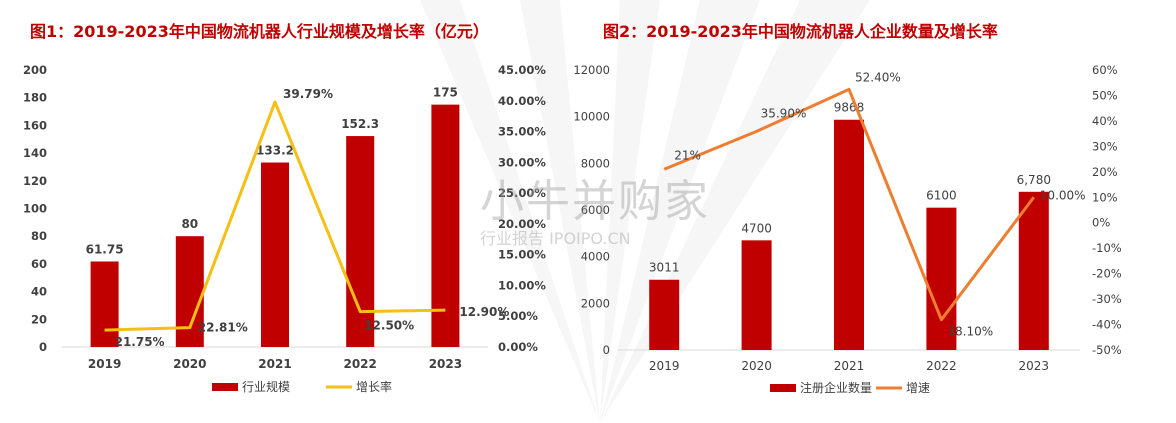  I want to click on right-tick-label: -30%, so click(1107, 299).